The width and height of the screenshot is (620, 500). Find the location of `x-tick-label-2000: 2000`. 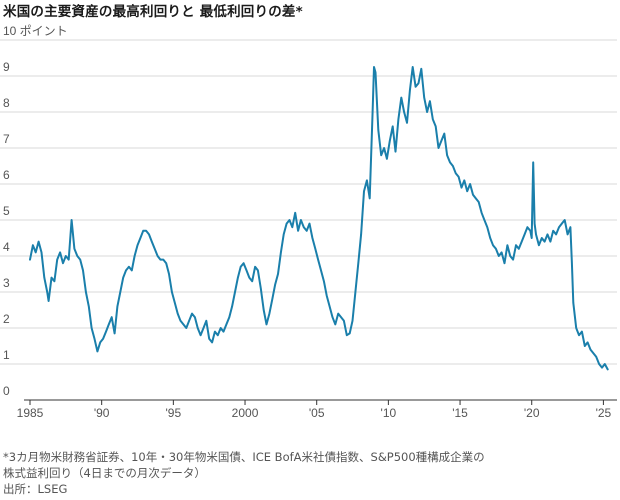

x-tick-label-2000: 2000 is located at coordinates (245, 413).